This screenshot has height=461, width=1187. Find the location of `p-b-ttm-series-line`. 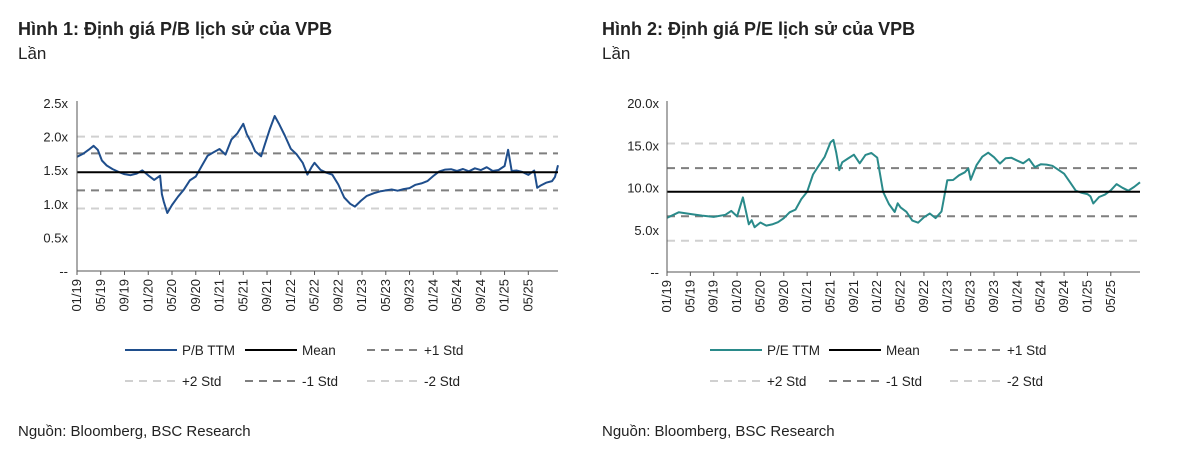

p-b-ttm-series-line is located at coordinates (317, 164).